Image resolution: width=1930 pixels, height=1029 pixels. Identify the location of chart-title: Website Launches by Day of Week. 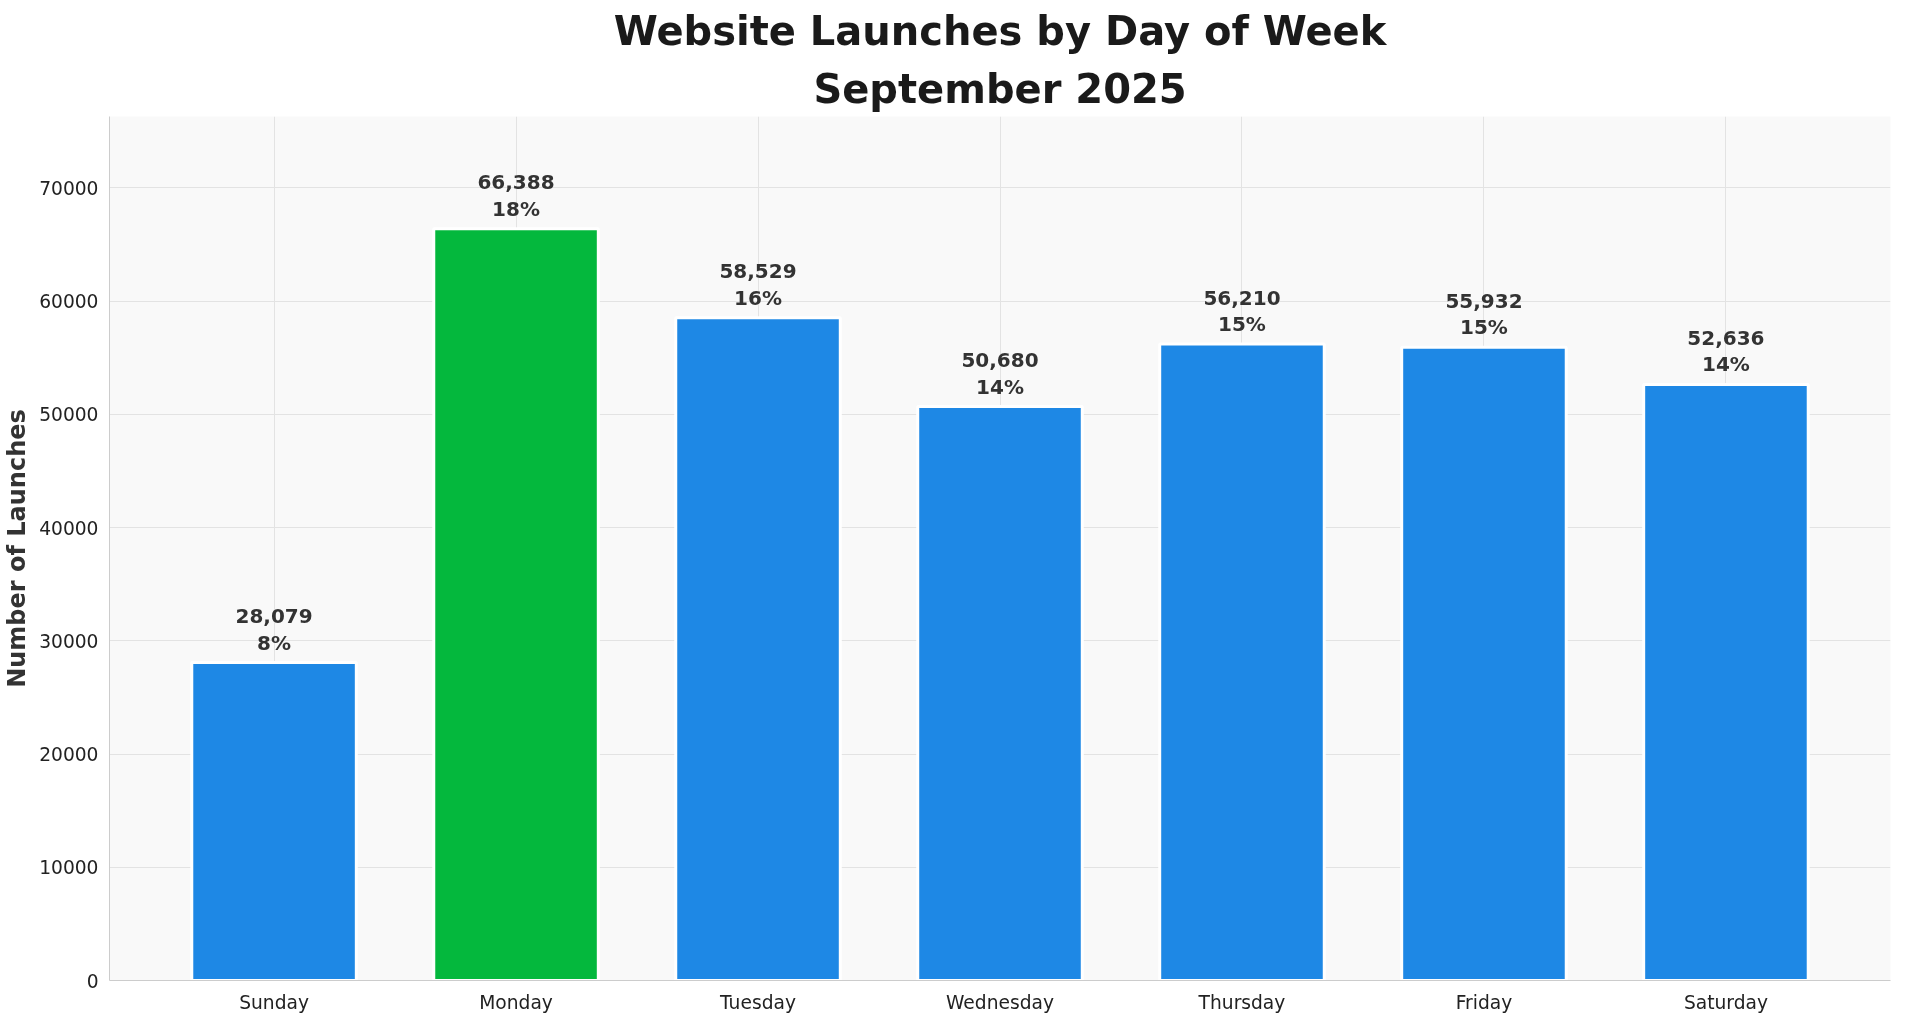
(1000, 30).